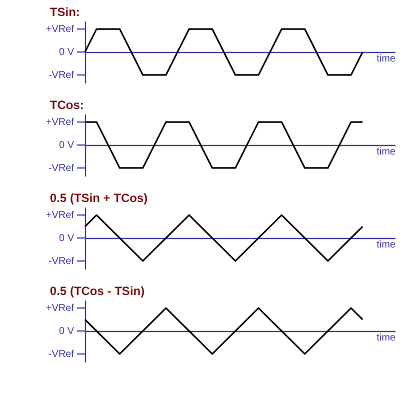  What do you see at coordinates (97, 291) in the screenshot?
I see `chart-title: 0.5 (TCos - TSin)` at bounding box center [97, 291].